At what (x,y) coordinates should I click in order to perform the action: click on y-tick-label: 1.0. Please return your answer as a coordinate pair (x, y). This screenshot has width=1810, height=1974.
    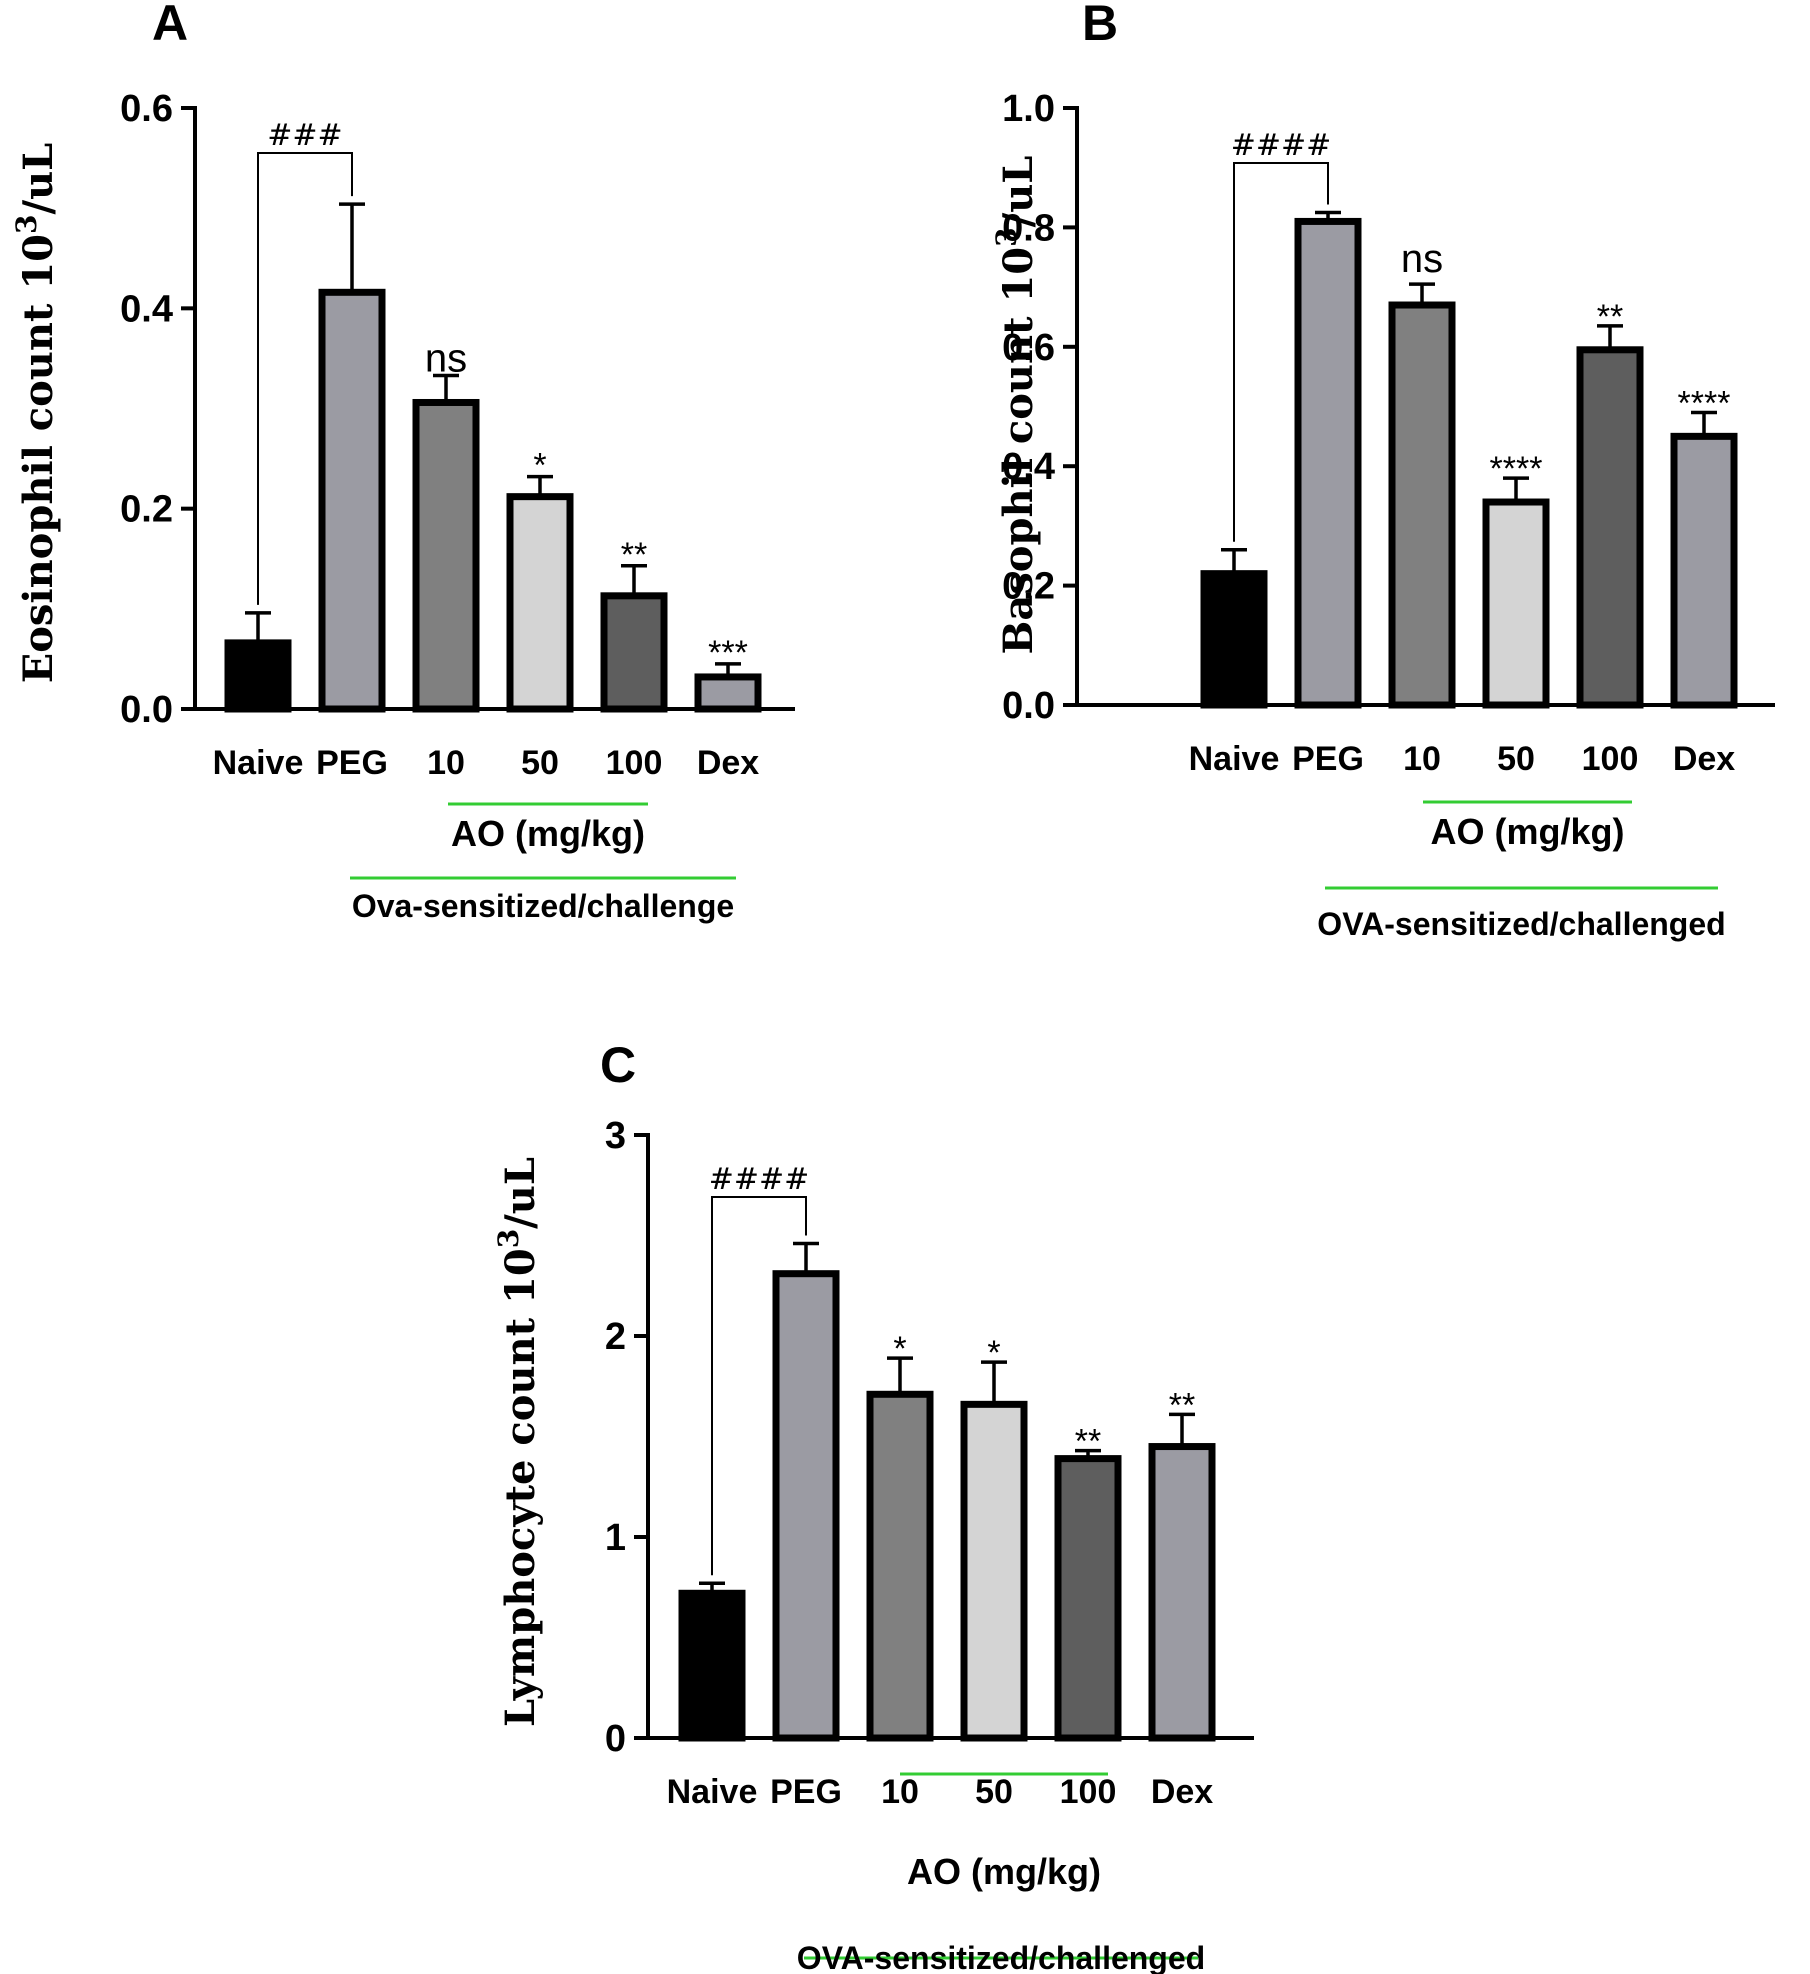
    Looking at the image, I should click on (1028, 109).